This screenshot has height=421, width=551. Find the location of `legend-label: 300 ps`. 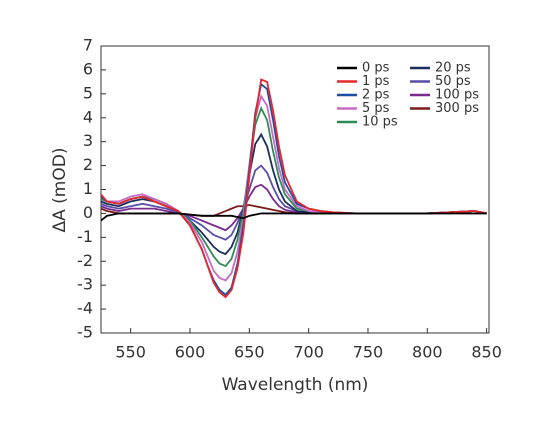

legend-label: 300 ps is located at coordinates (457, 108).